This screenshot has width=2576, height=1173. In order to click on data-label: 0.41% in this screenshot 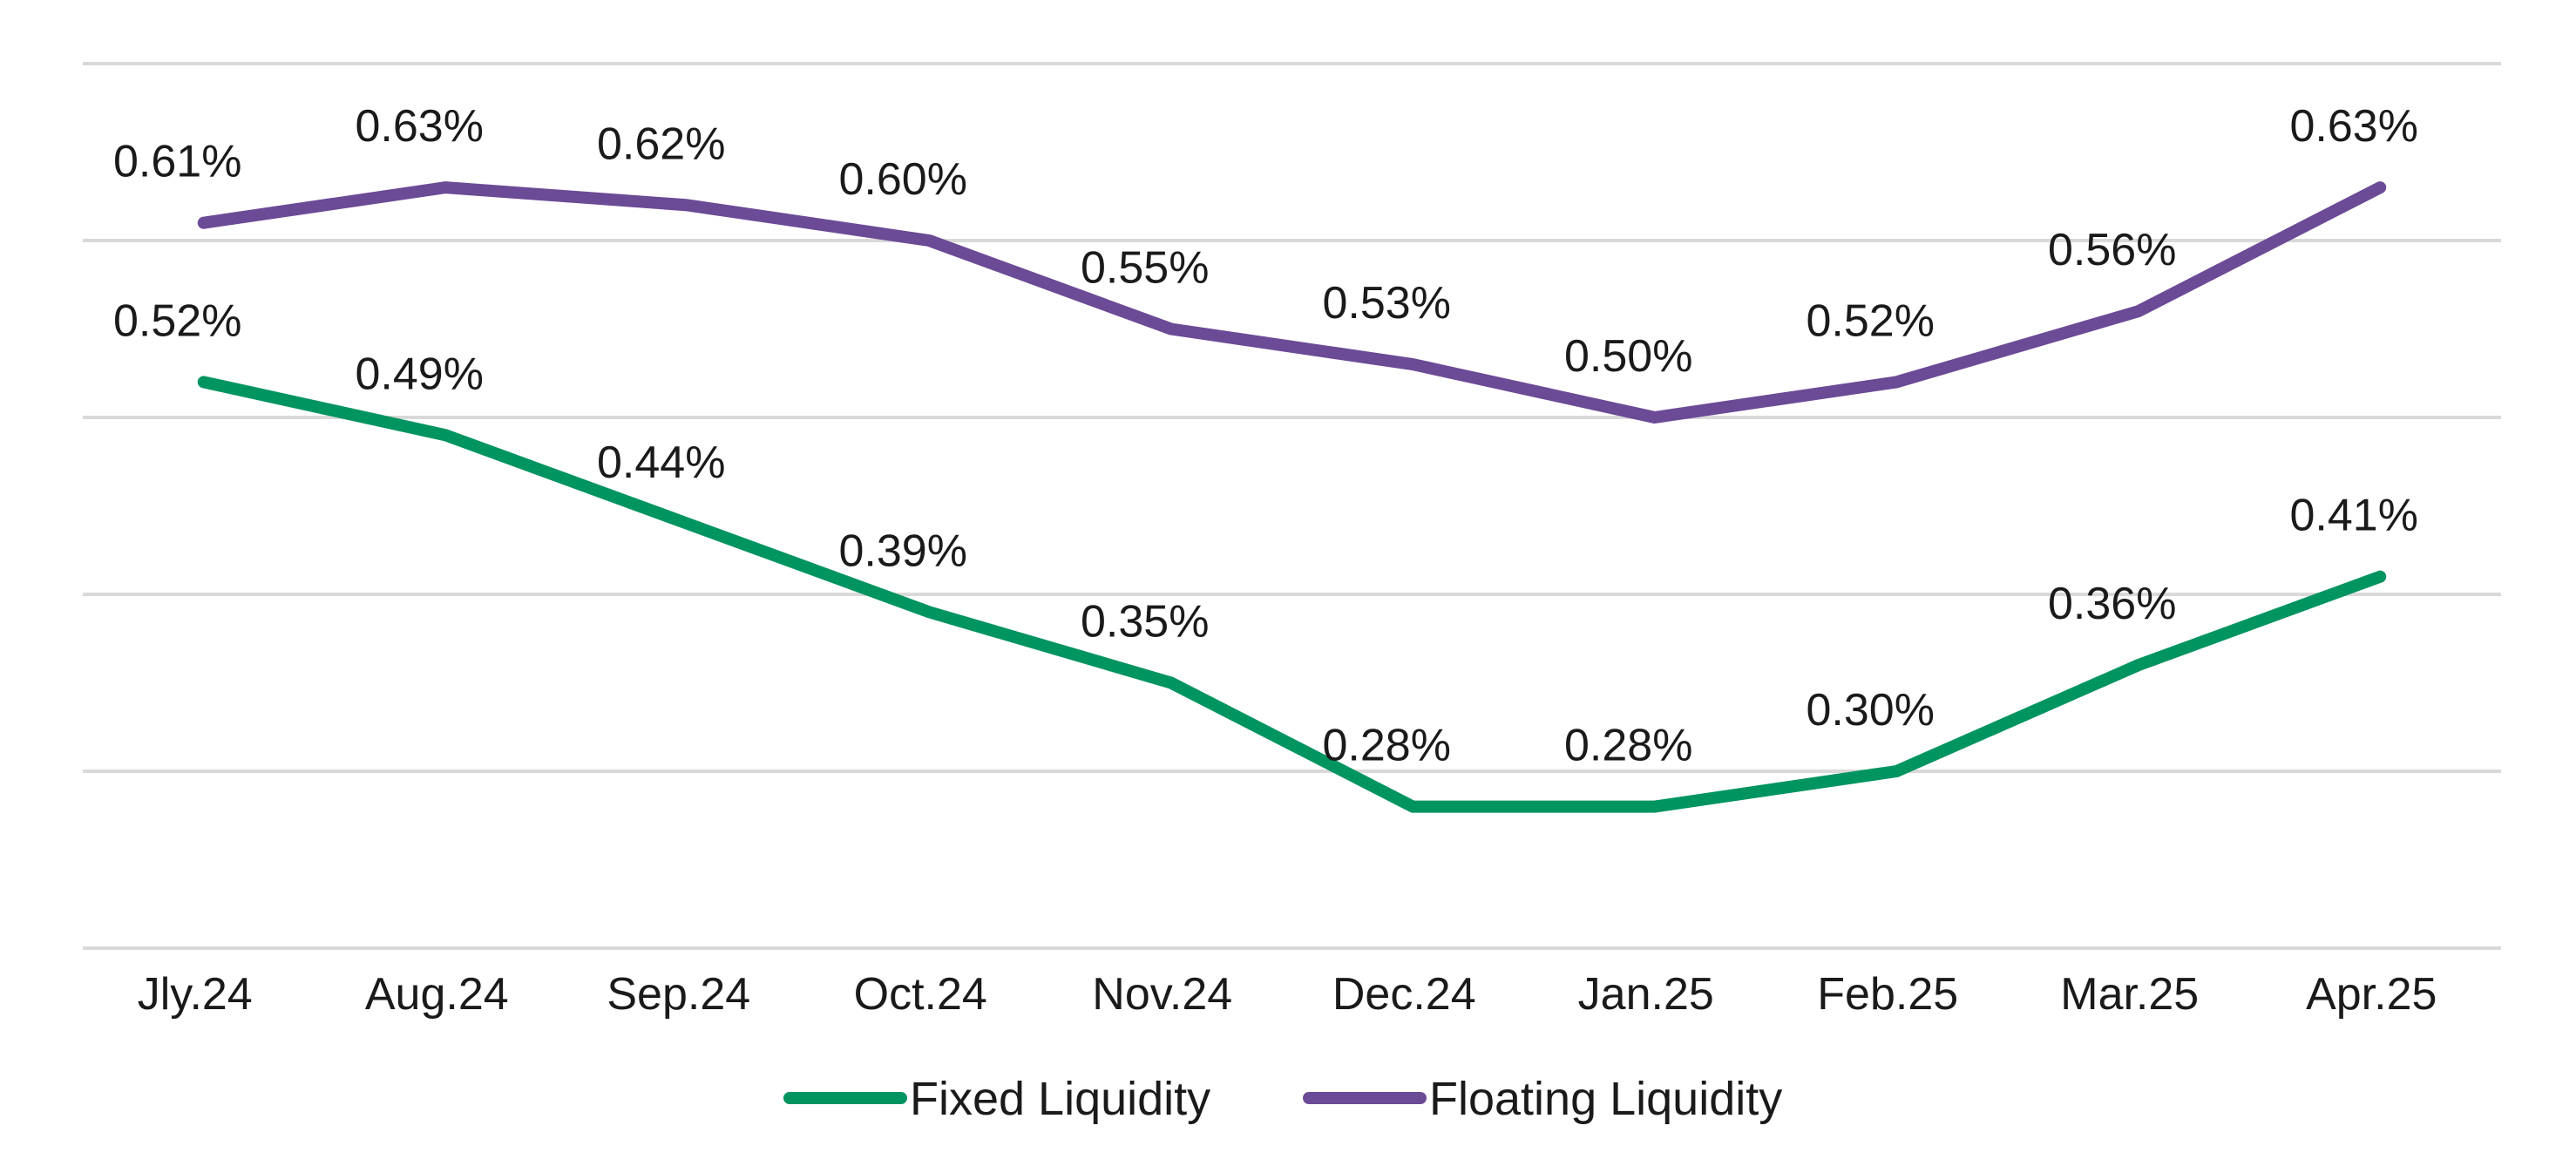, I will do `click(2354, 516)`.